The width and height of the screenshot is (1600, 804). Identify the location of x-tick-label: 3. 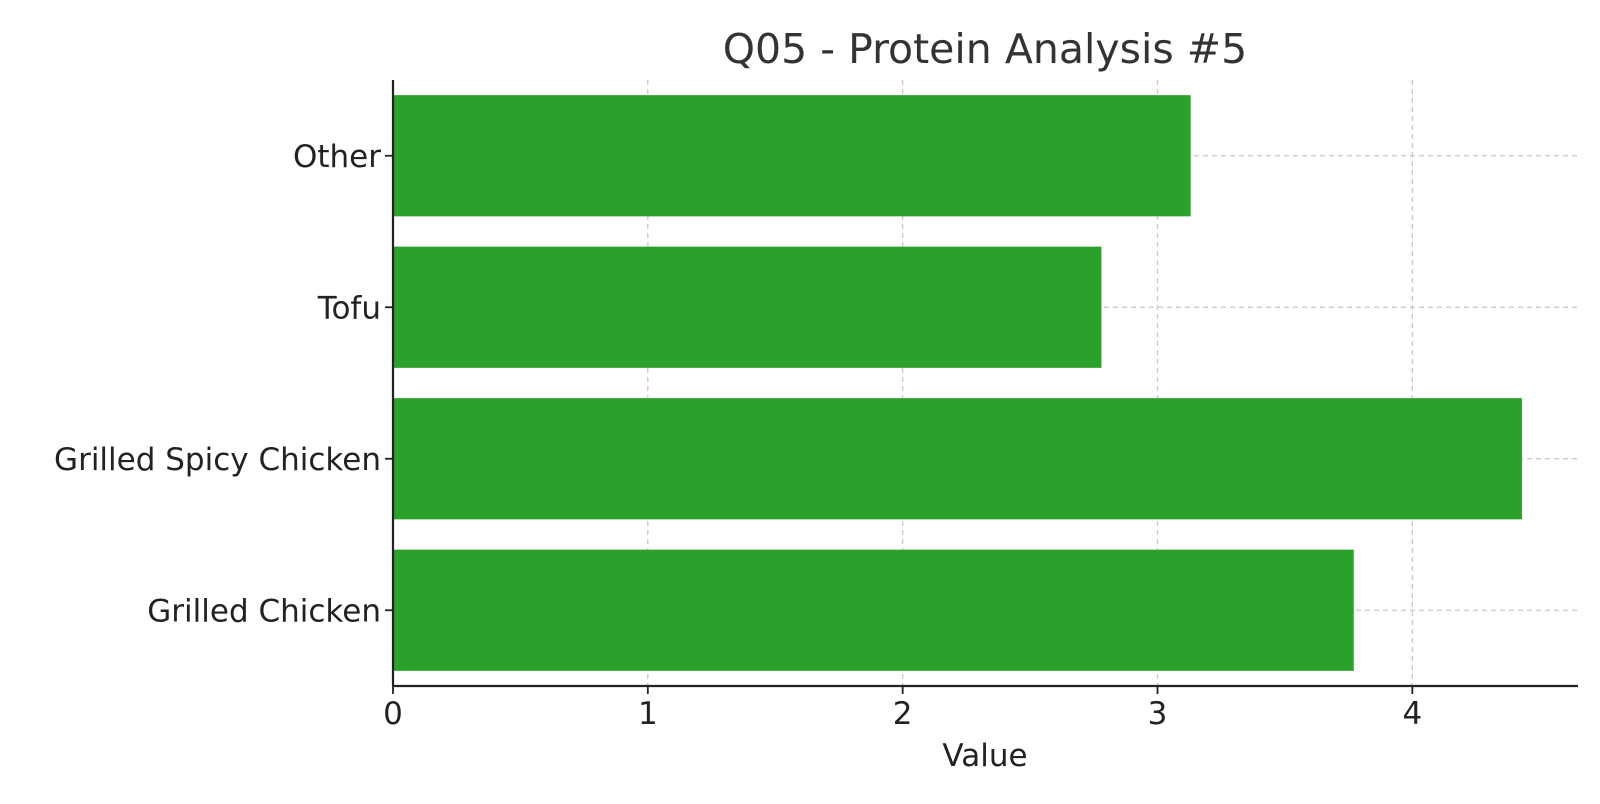
(1158, 714).